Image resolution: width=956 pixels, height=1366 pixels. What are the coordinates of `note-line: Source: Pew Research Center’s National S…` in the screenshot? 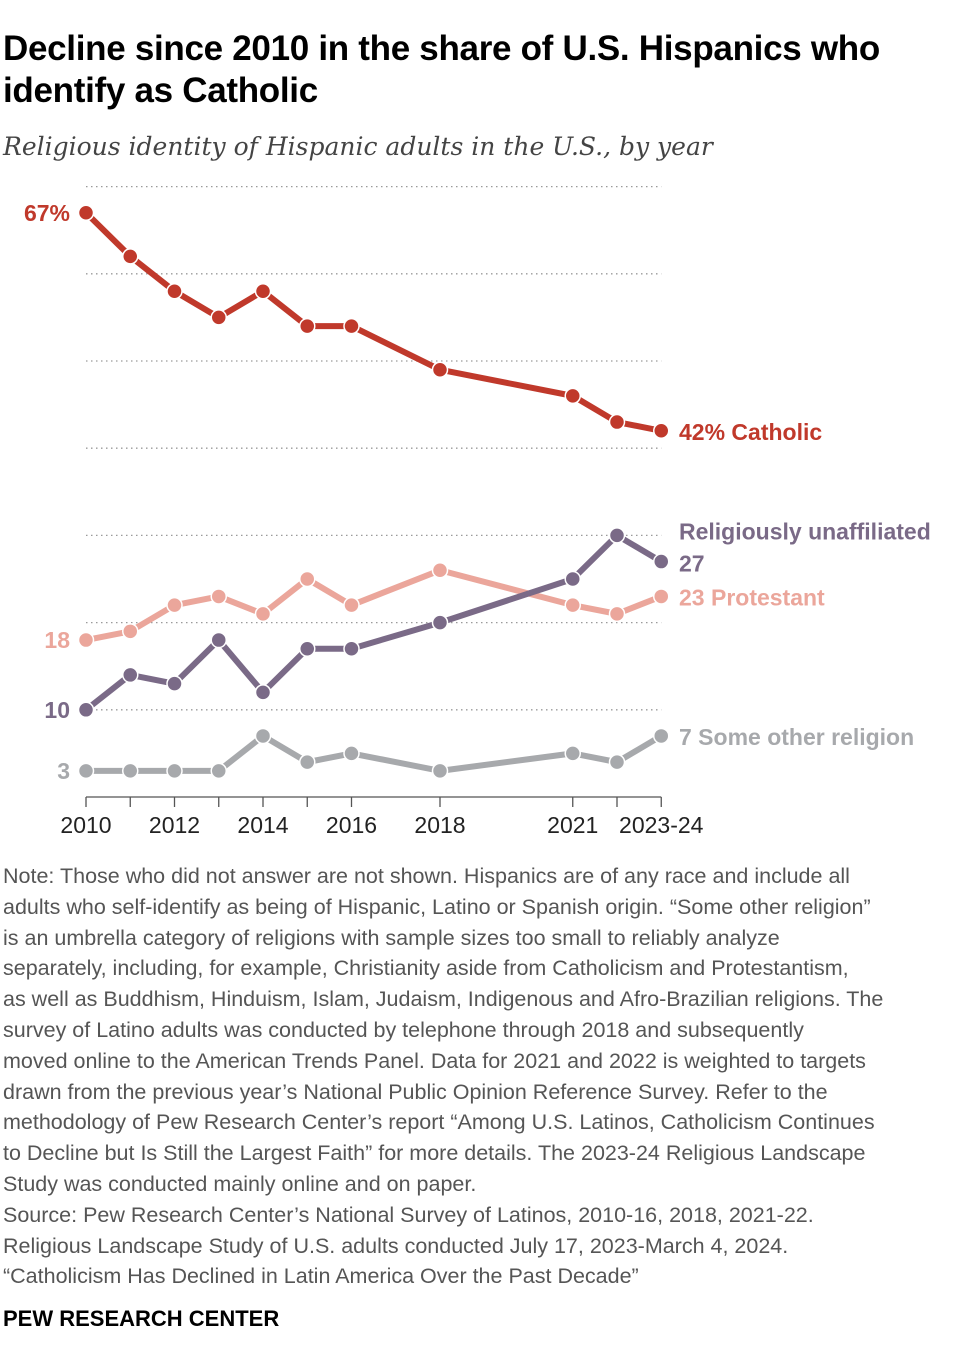 It's located at (408, 1214).